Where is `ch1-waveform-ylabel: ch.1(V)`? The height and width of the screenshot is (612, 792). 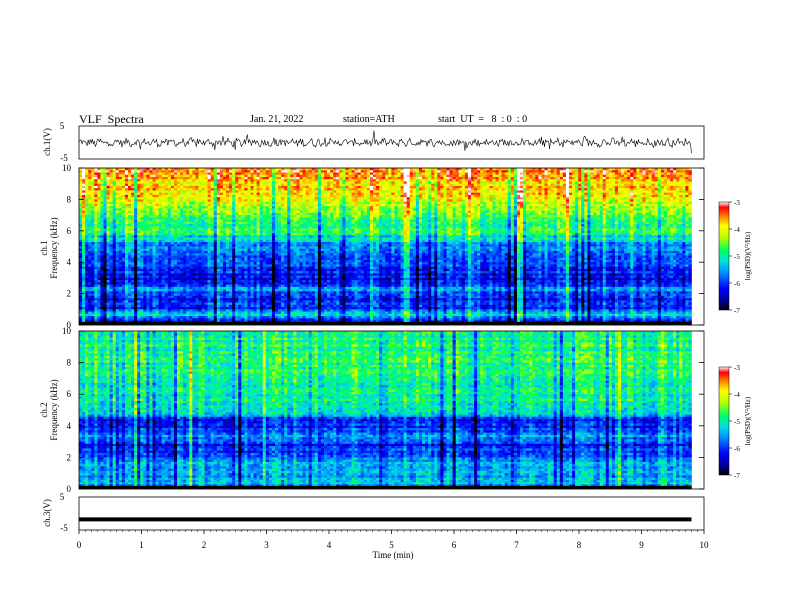
ch1-waveform-ylabel: ch.1(V) is located at coordinates (47, 142).